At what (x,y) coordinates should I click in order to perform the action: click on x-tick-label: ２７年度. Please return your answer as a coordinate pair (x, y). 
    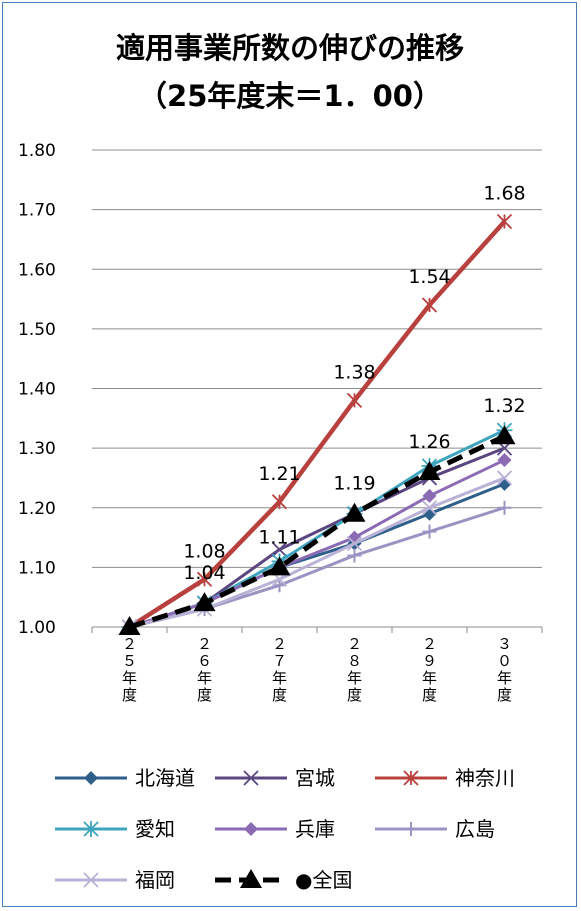
    Looking at the image, I should click on (279, 669).